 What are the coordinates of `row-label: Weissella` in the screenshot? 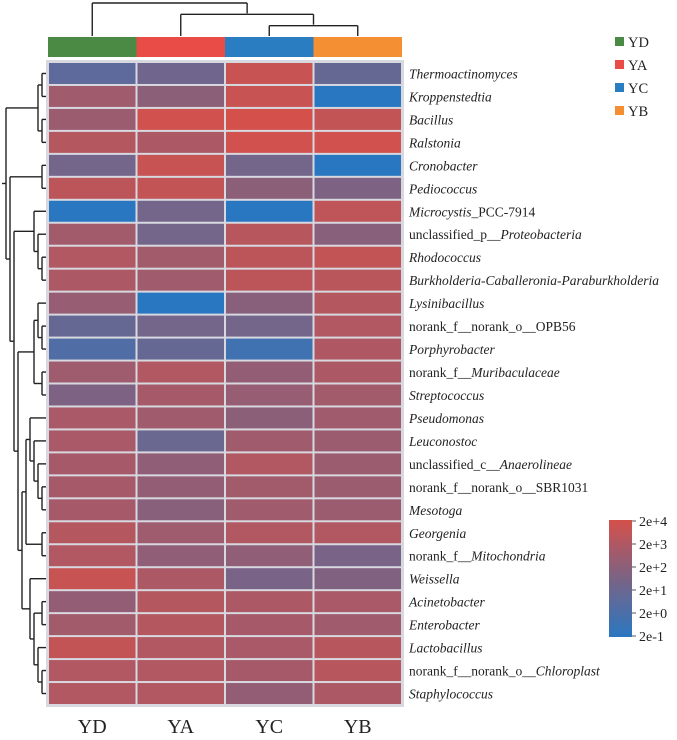 It's located at (434, 579).